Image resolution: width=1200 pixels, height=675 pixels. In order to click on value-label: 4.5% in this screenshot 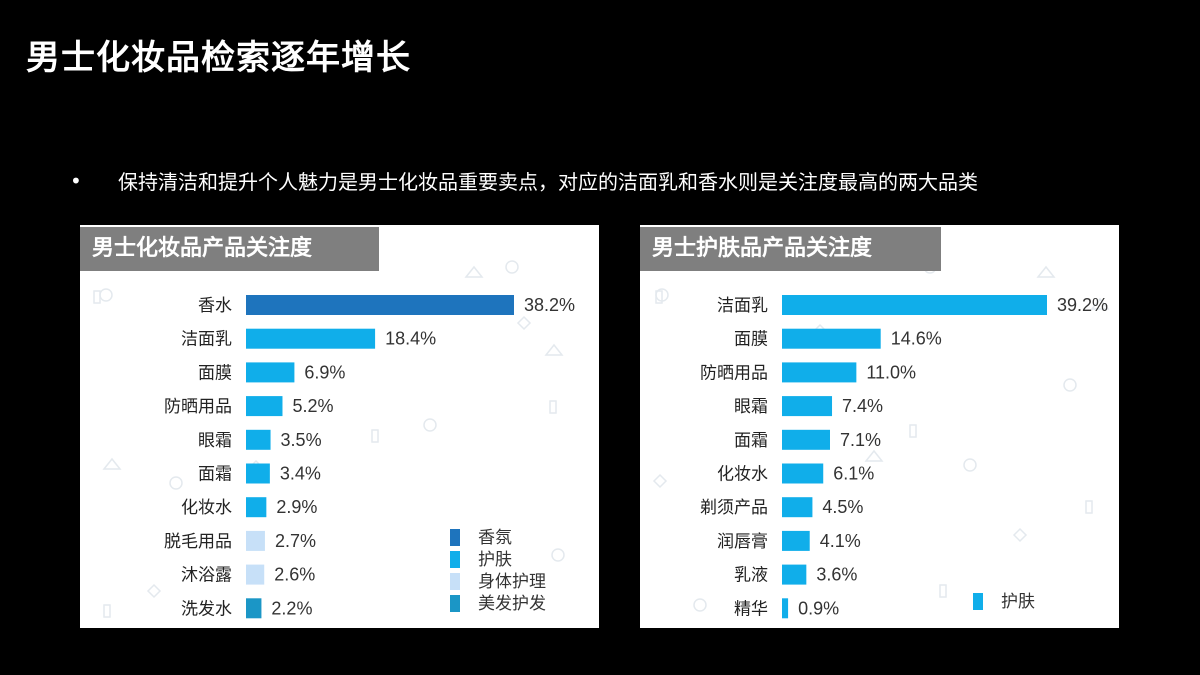, I will do `click(842, 507)`.